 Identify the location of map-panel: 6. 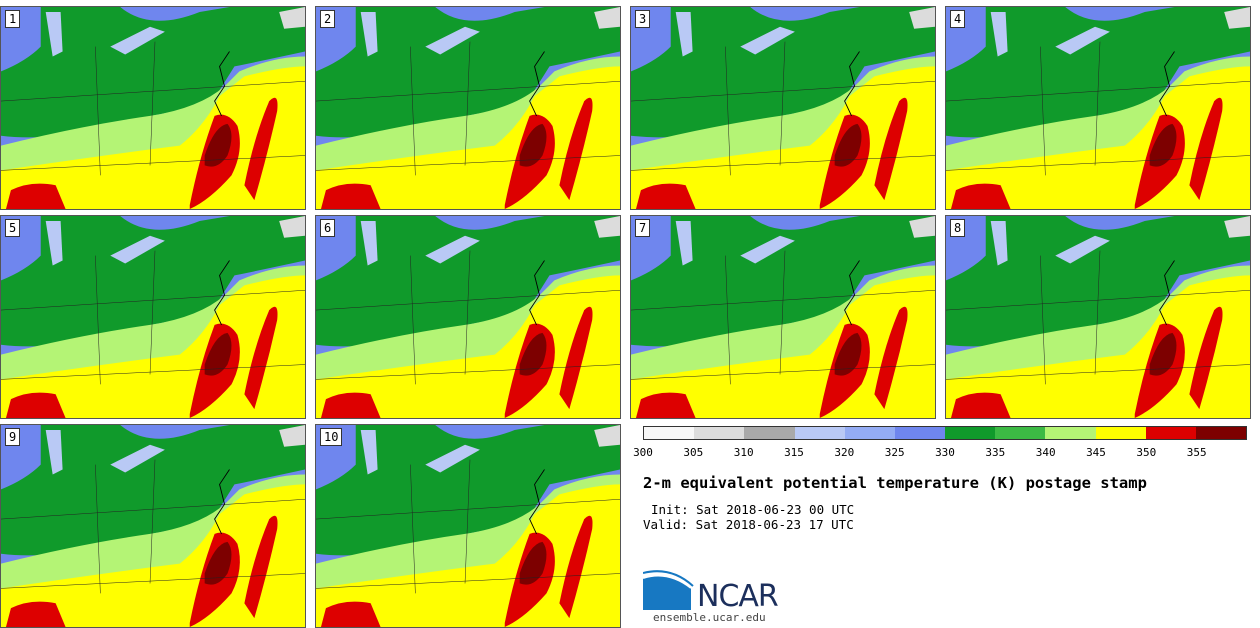
(468, 317).